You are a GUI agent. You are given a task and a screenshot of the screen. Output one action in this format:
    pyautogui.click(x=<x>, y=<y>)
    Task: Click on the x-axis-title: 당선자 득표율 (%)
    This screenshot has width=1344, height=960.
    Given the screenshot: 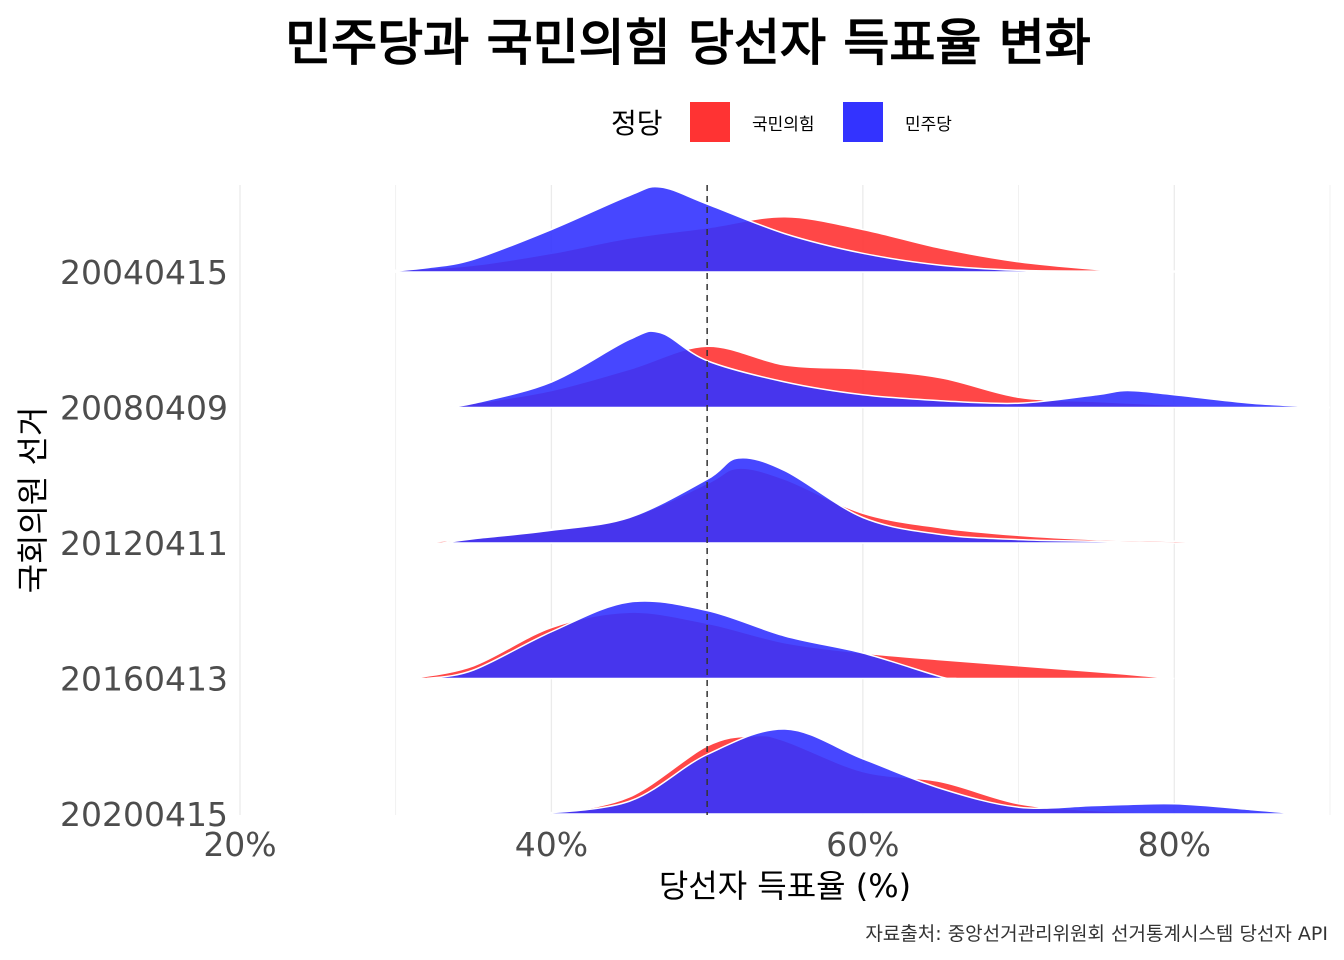 What is the action you would take?
    pyautogui.click(x=785, y=886)
    